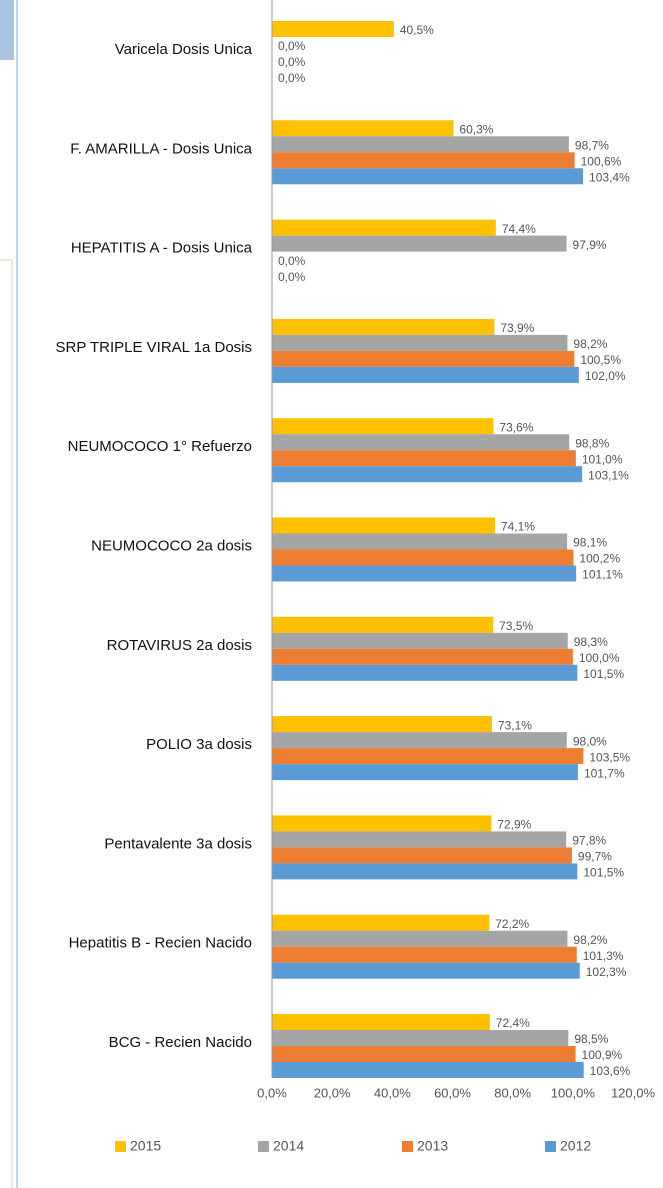  What do you see at coordinates (590, 245) in the screenshot?
I see `value-label: 97,9%` at bounding box center [590, 245].